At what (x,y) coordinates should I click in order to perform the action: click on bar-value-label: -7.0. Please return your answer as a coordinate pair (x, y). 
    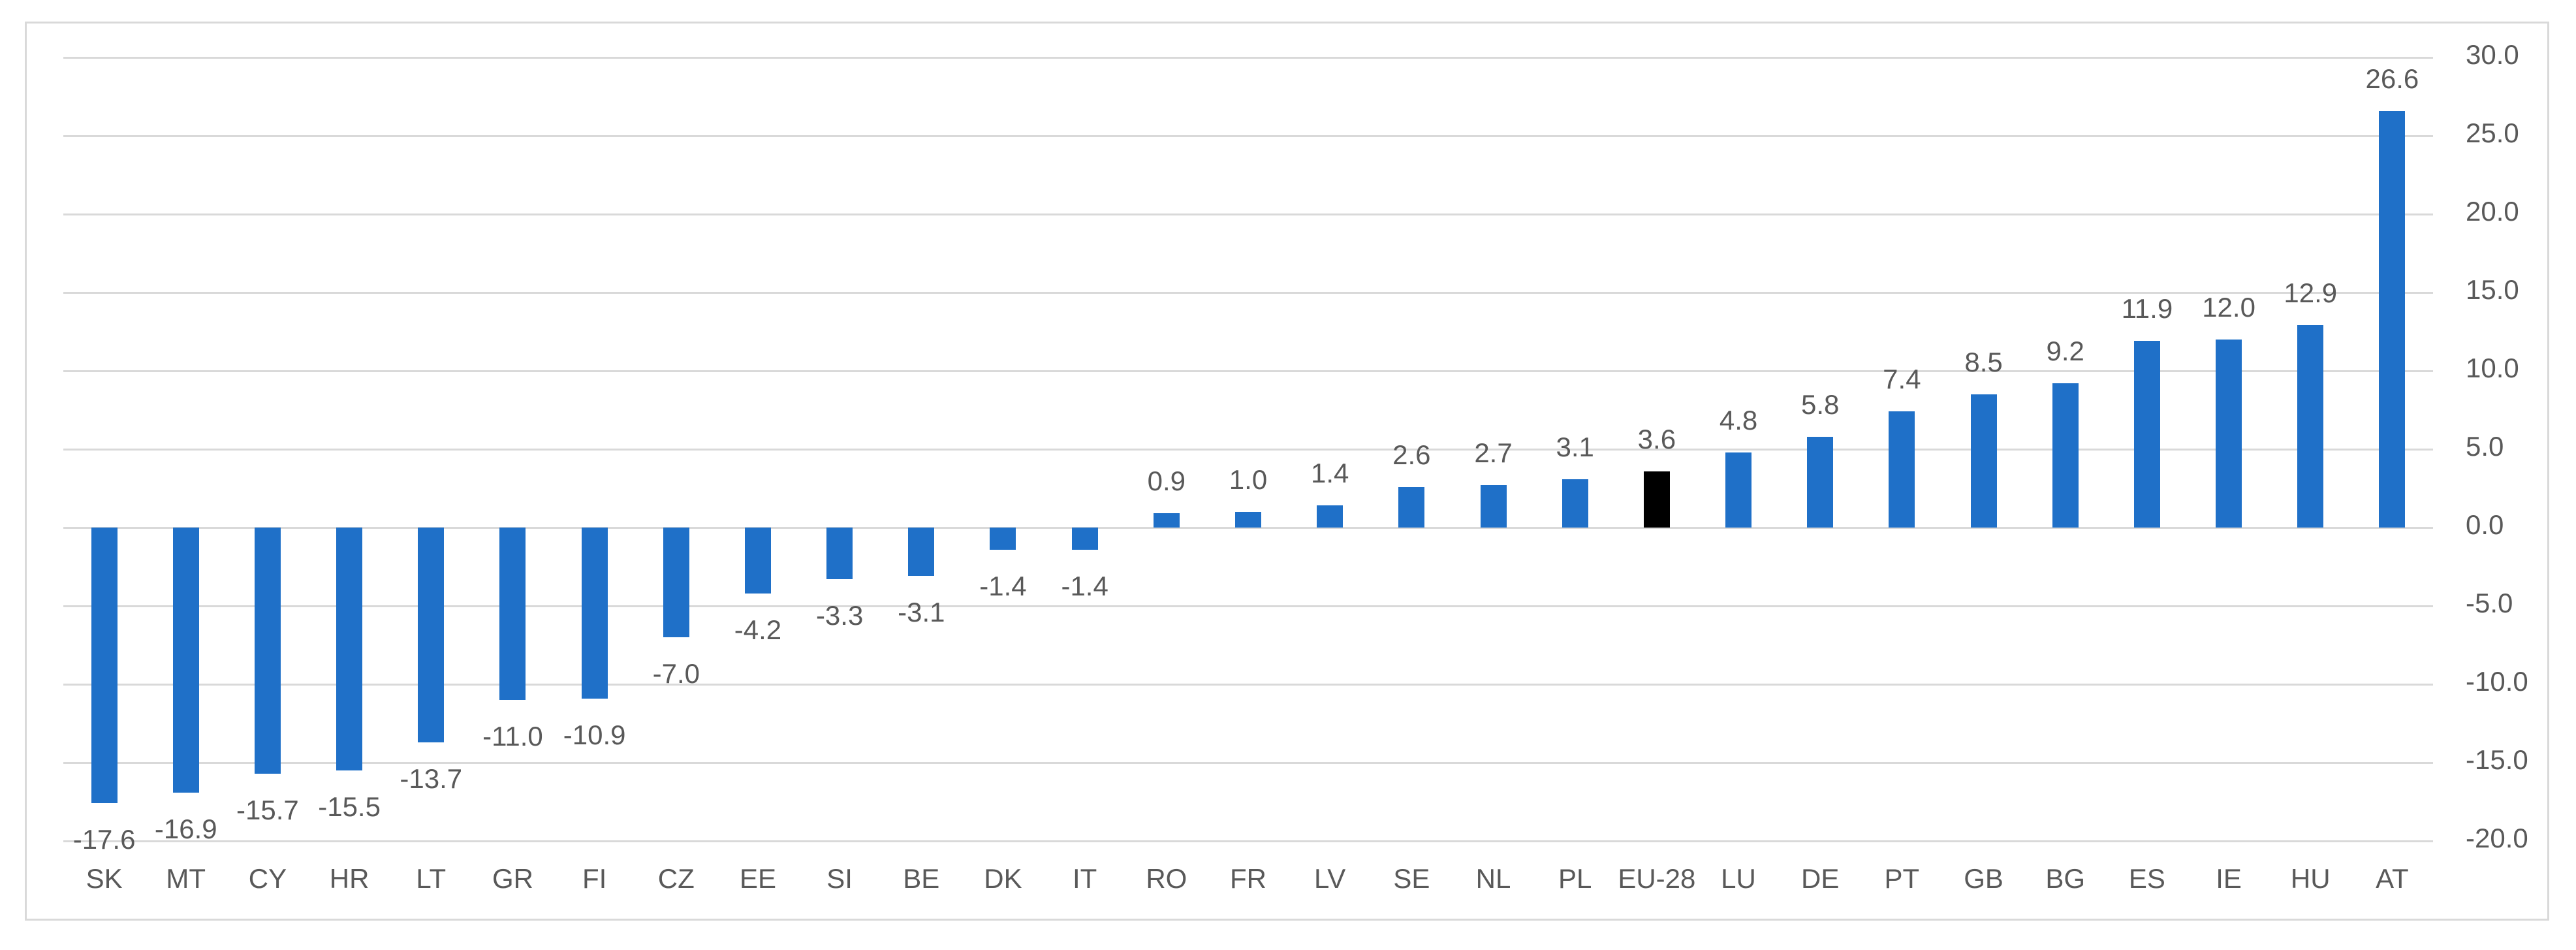
    Looking at the image, I should click on (676, 673).